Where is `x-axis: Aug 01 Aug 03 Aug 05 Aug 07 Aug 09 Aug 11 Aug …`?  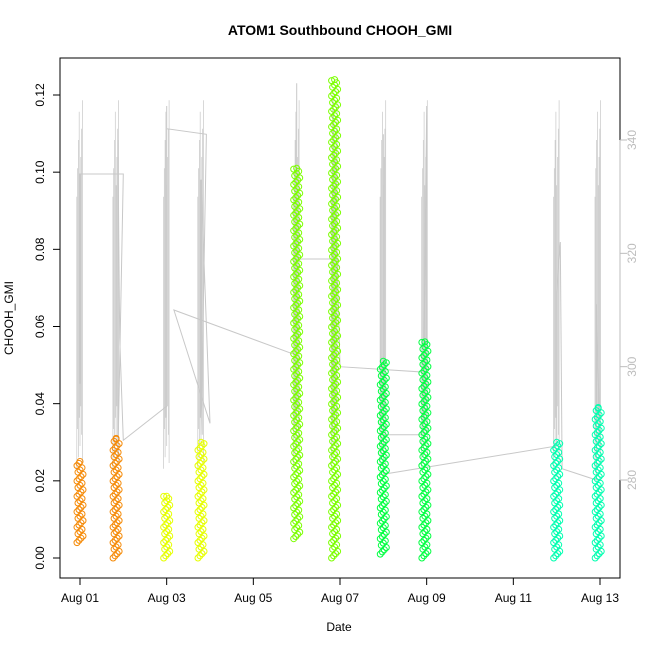 x-axis: Aug 01 Aug 03 Aug 05 Aug 07 Aug 09 Aug 11 Aug … is located at coordinates (340, 591).